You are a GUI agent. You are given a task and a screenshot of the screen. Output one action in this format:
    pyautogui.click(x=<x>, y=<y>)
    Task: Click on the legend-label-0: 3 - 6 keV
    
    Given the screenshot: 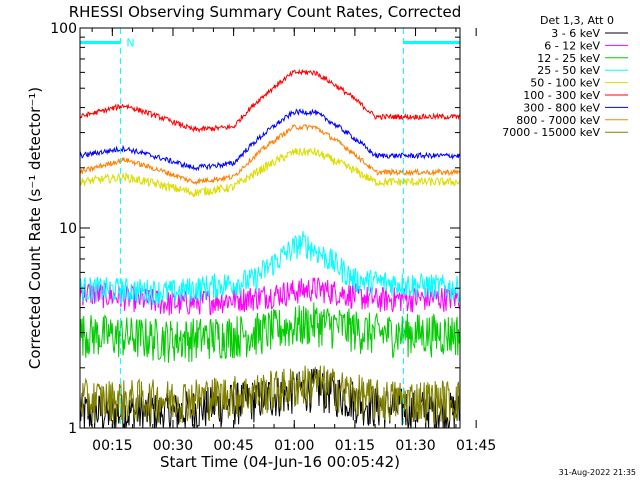 What is the action you would take?
    pyautogui.click(x=575, y=33)
    